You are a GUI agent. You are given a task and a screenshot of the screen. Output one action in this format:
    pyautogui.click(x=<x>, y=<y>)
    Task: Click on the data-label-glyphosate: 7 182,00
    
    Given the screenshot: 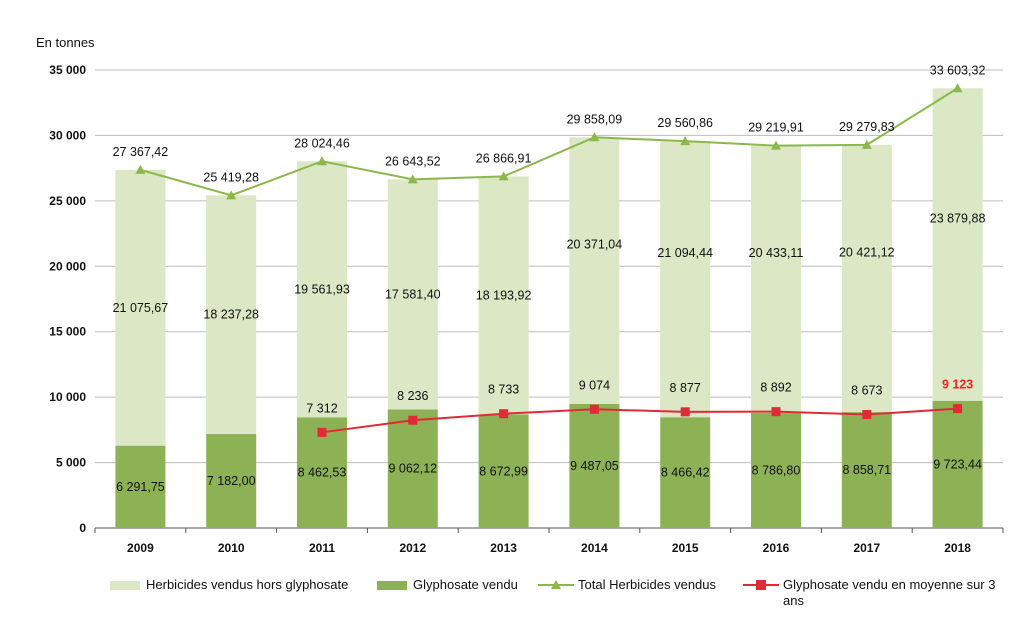 What is the action you would take?
    pyautogui.click(x=231, y=481)
    